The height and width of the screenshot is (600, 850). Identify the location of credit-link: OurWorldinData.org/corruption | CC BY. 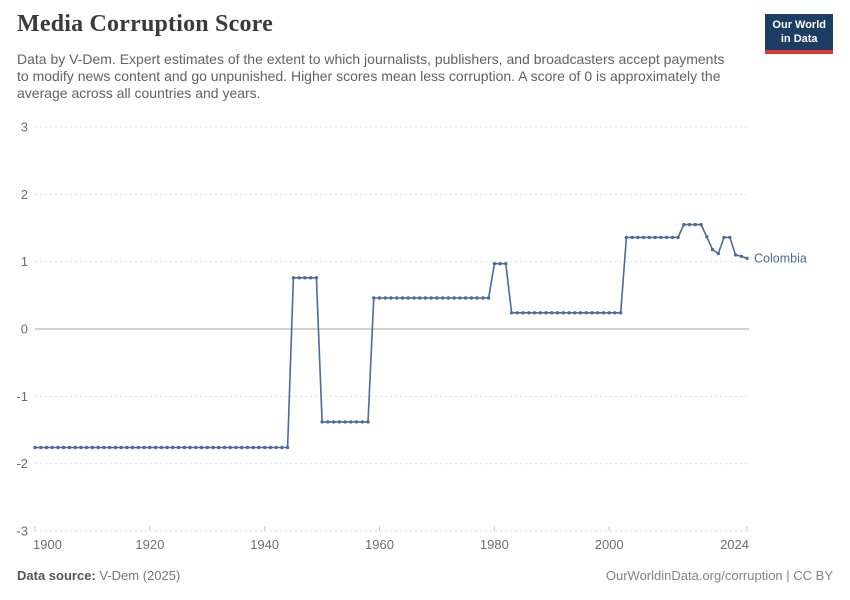
(719, 575).